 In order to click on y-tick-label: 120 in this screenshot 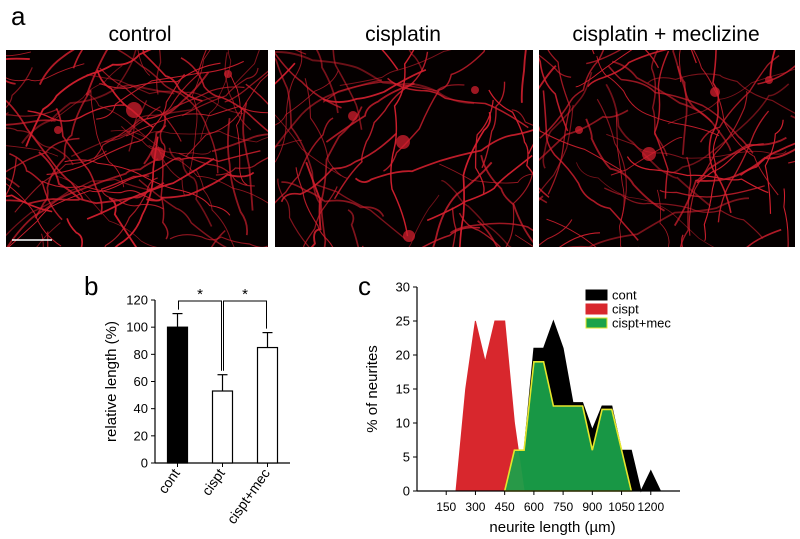, I will do `click(137, 300)`.